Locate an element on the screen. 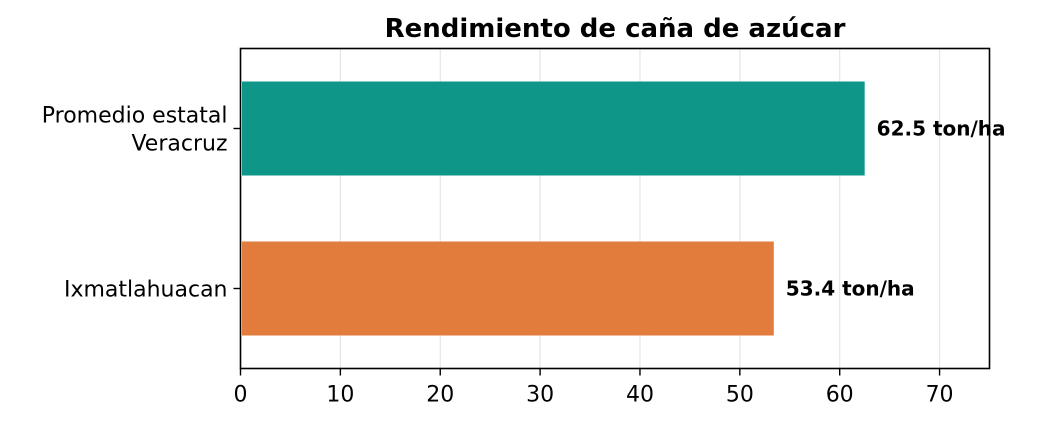 Image resolution: width=1037 pixels, height=422 pixels. y-axis: Promedio estatal Veracruz Ixmatlahuacan is located at coordinates (141, 203).